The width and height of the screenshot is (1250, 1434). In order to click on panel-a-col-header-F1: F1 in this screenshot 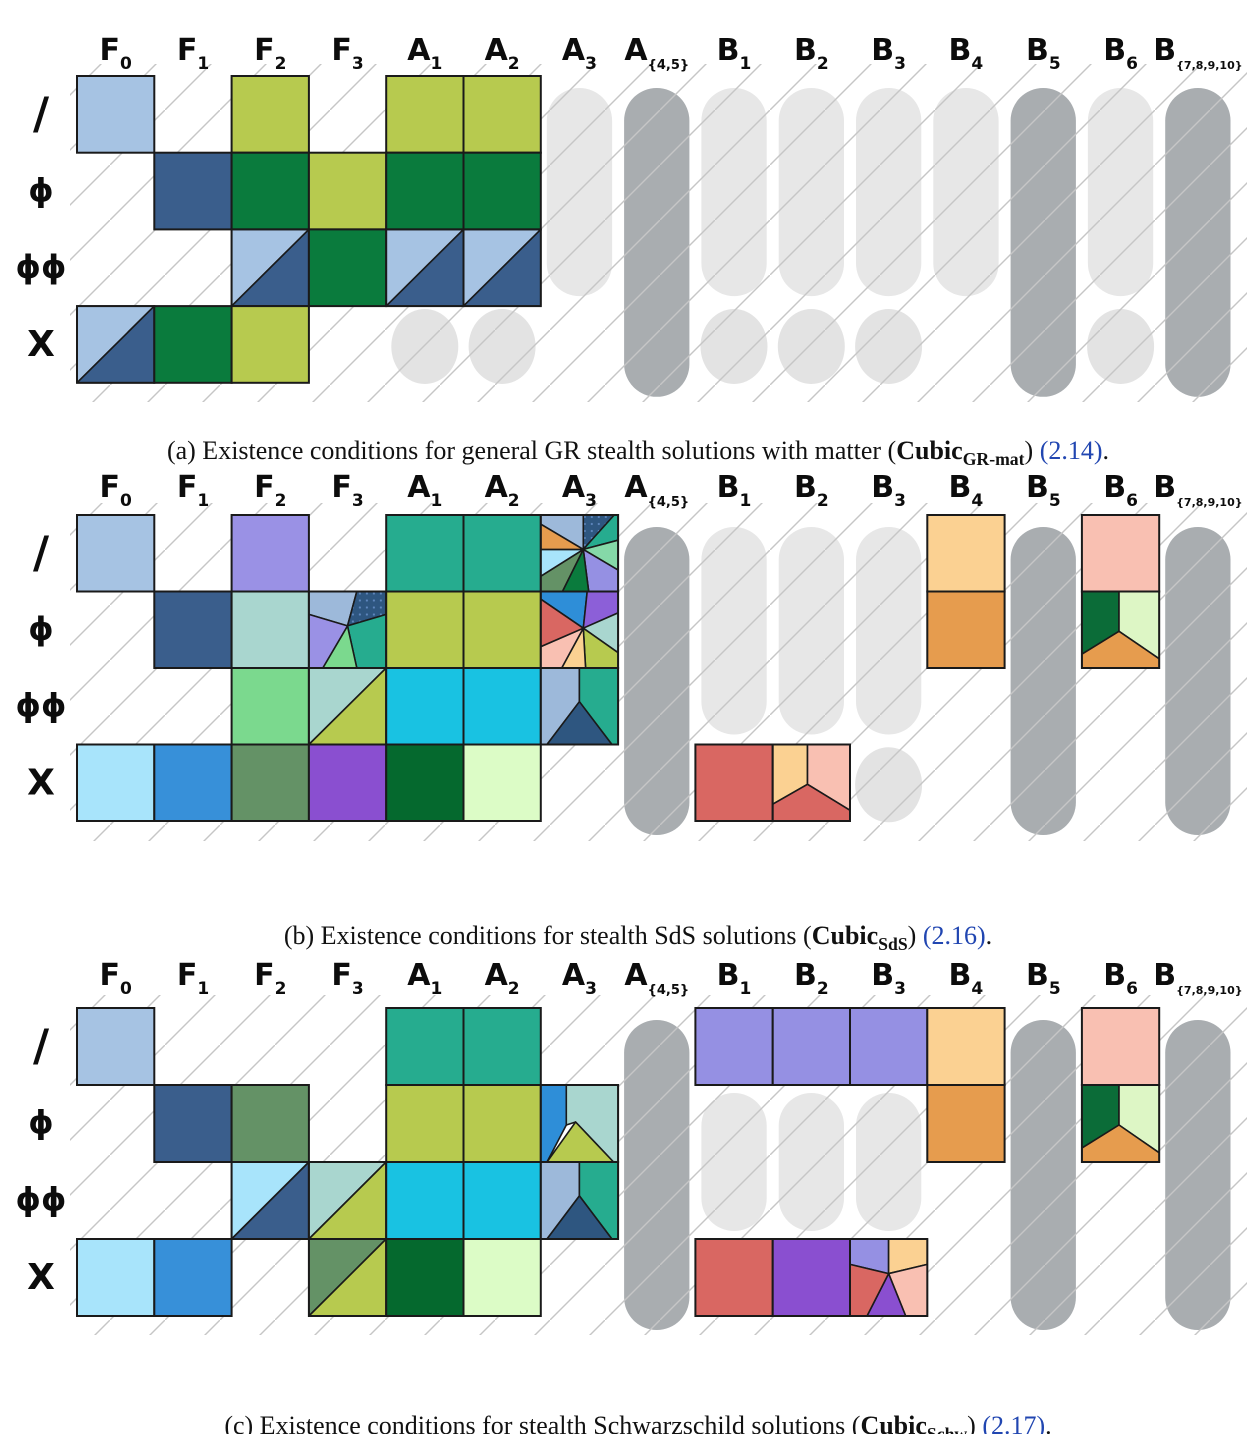, I will do `click(193, 53)`.